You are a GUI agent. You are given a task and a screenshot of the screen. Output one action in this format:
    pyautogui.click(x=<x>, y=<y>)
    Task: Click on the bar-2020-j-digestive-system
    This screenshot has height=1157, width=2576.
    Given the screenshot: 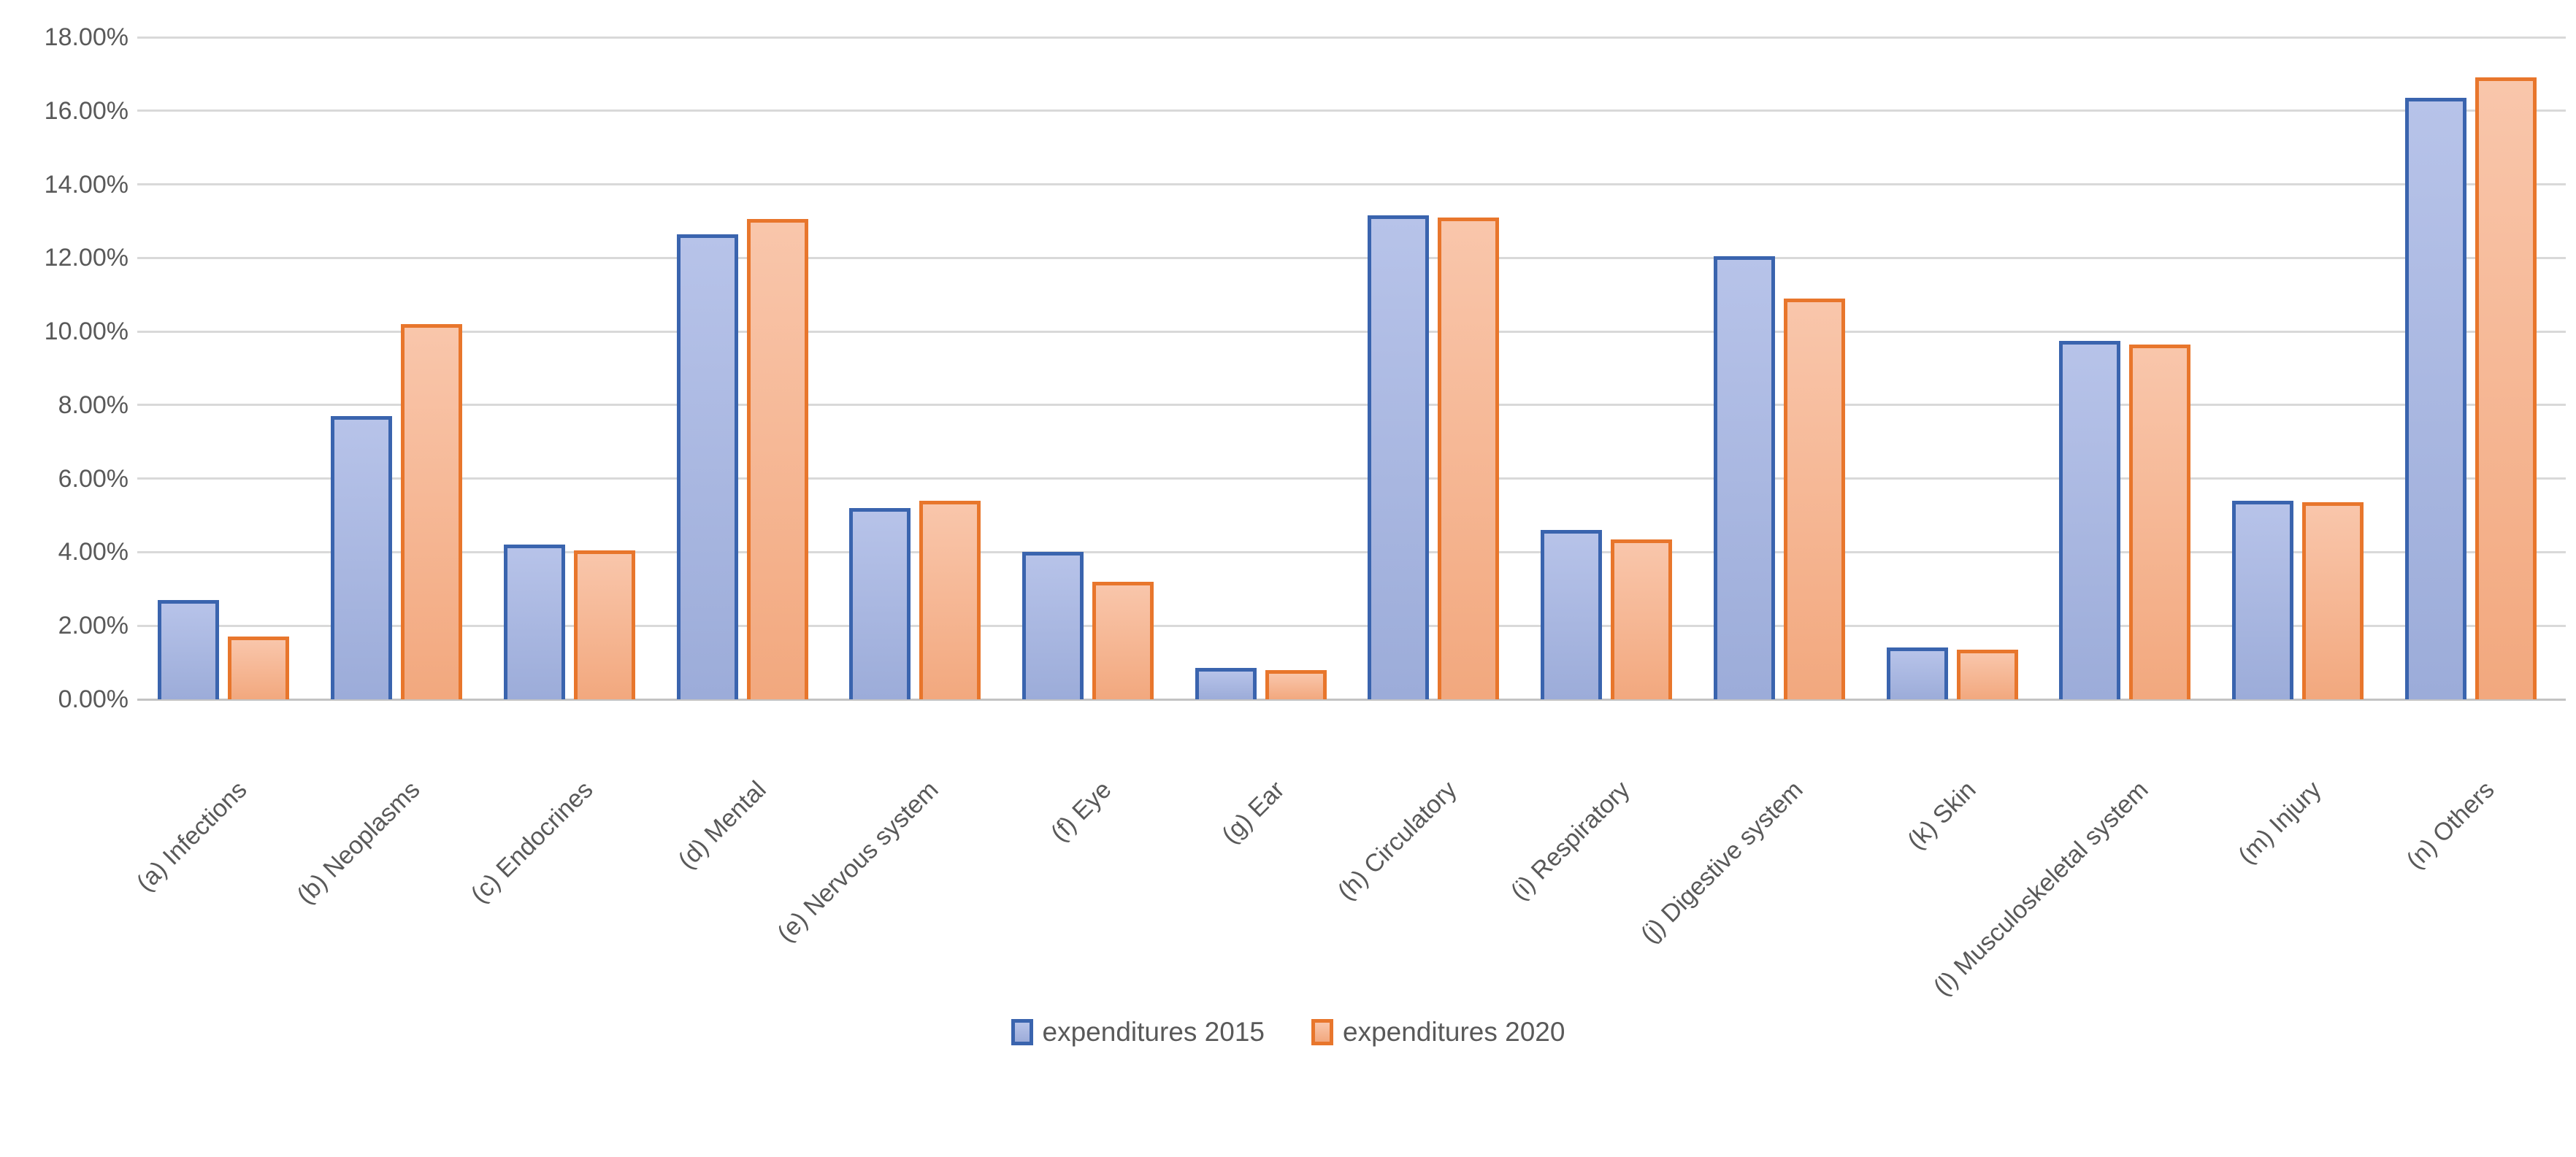 What is the action you would take?
    pyautogui.click(x=1814, y=499)
    